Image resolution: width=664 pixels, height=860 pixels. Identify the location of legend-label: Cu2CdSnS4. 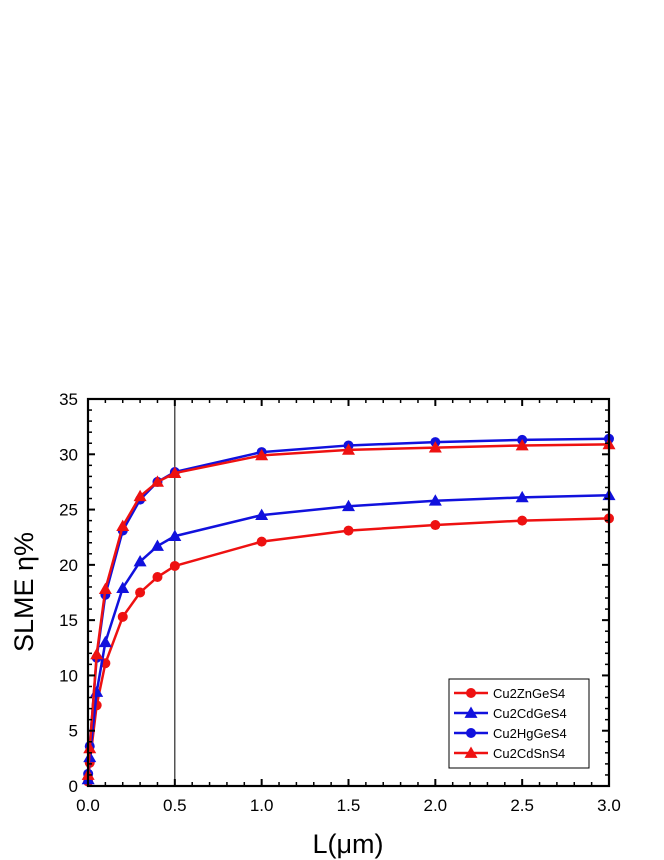
(529, 753).